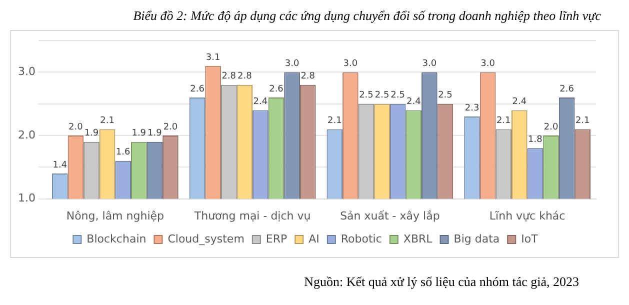 The width and height of the screenshot is (629, 305). Describe the element at coordinates (367, 16) in the screenshot. I see `chart-title: Biểu đồ 2: Mức độ áp dụng các ứng dụng chuyển đổi số trong doanh nghiệp theo lĩnh vực` at that location.